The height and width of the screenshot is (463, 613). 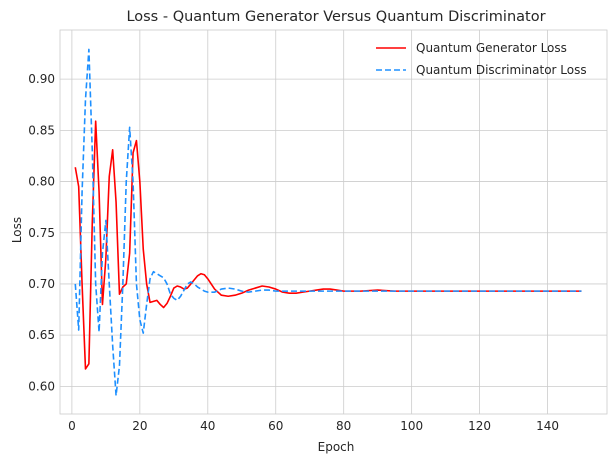 What do you see at coordinates (41, 284) in the screenshot?
I see `y-tick-label: 0.70` at bounding box center [41, 284].